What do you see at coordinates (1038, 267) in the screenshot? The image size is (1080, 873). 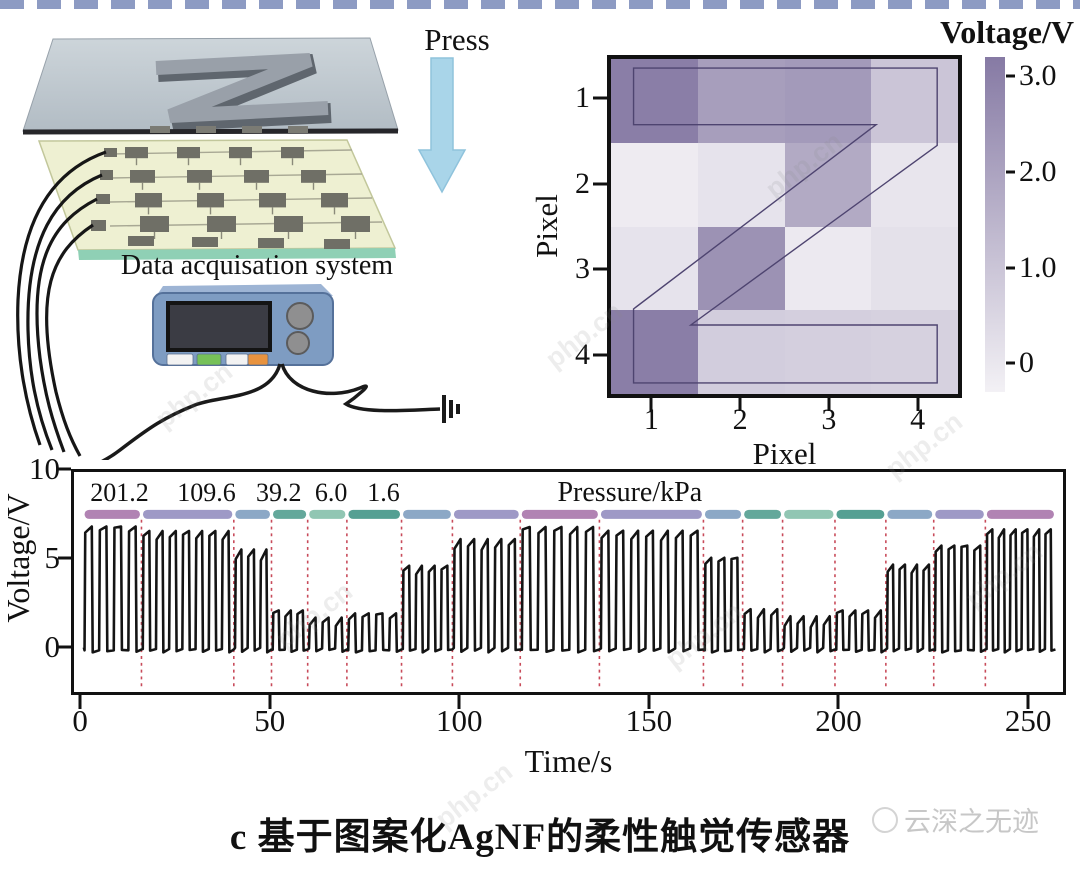 I see `colorbar-tick-label: 1.0` at bounding box center [1038, 267].